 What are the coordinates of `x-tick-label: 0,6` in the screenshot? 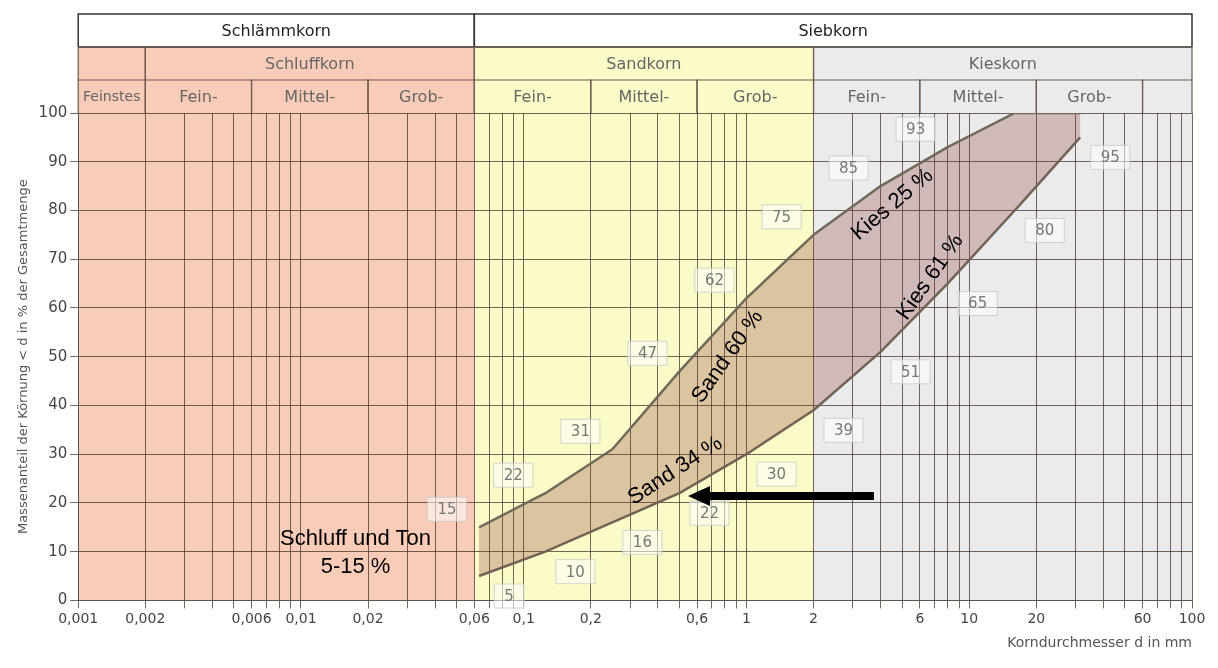 It's located at (697, 618).